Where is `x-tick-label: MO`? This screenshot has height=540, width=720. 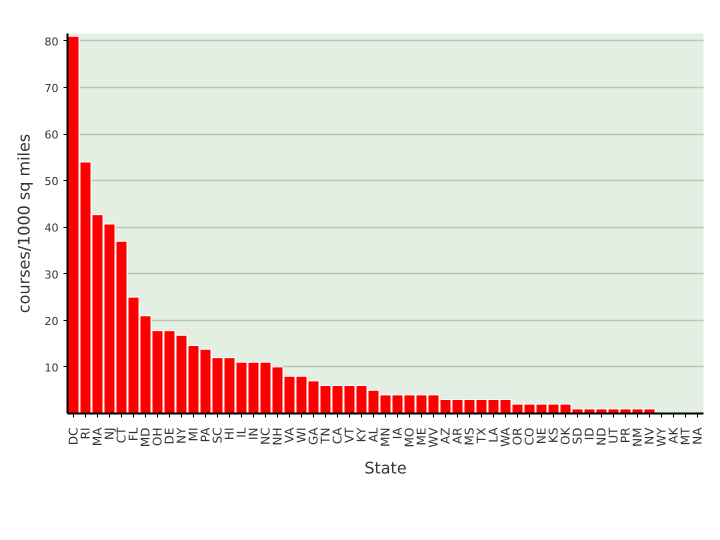
x-tick-label: MO is located at coordinates (409, 437).